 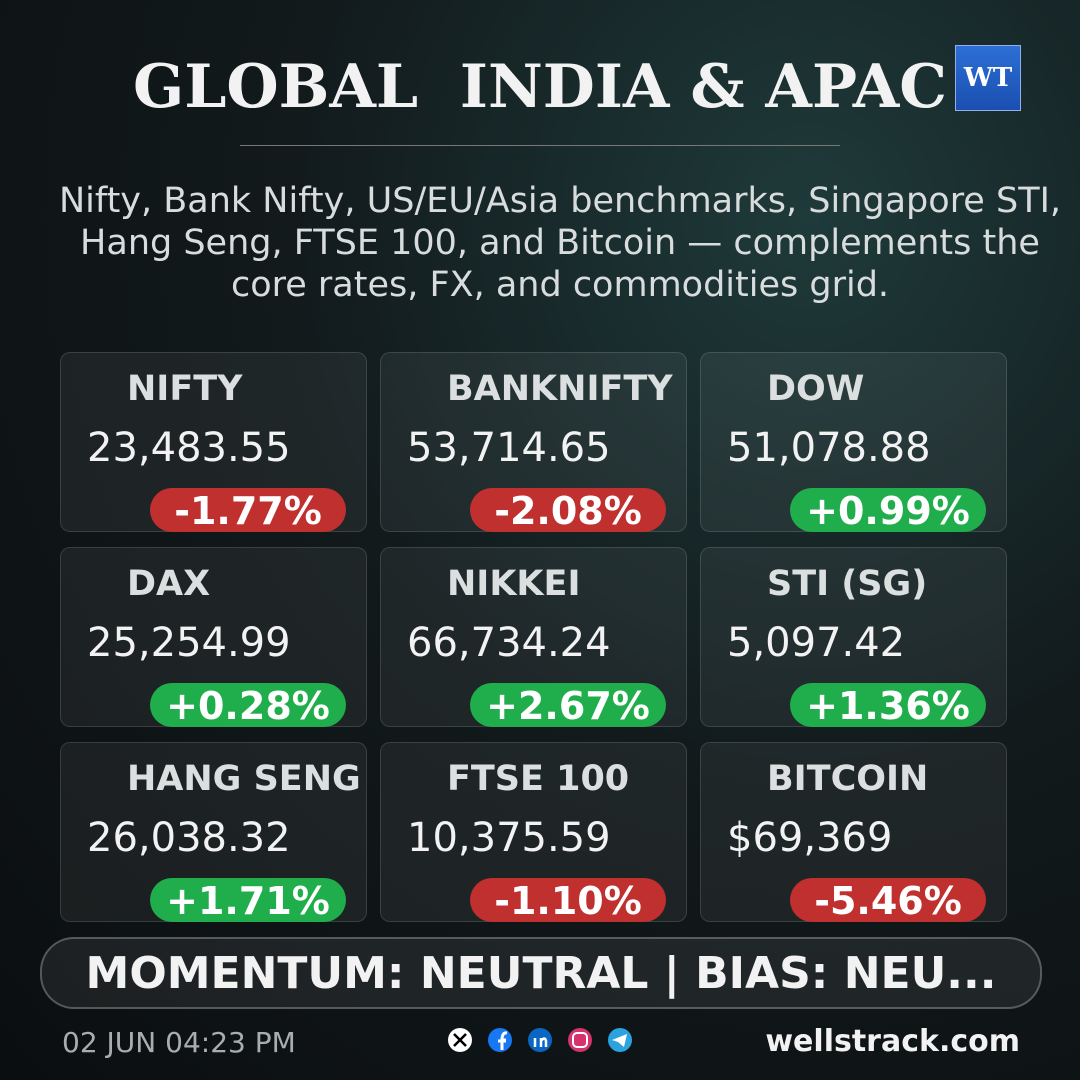 I want to click on site-url: wellstrack.com, so click(x=892, y=1041).